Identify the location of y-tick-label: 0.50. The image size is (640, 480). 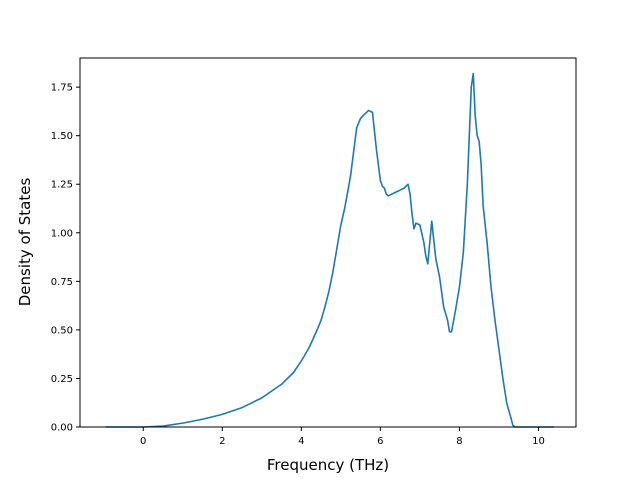
(62, 330).